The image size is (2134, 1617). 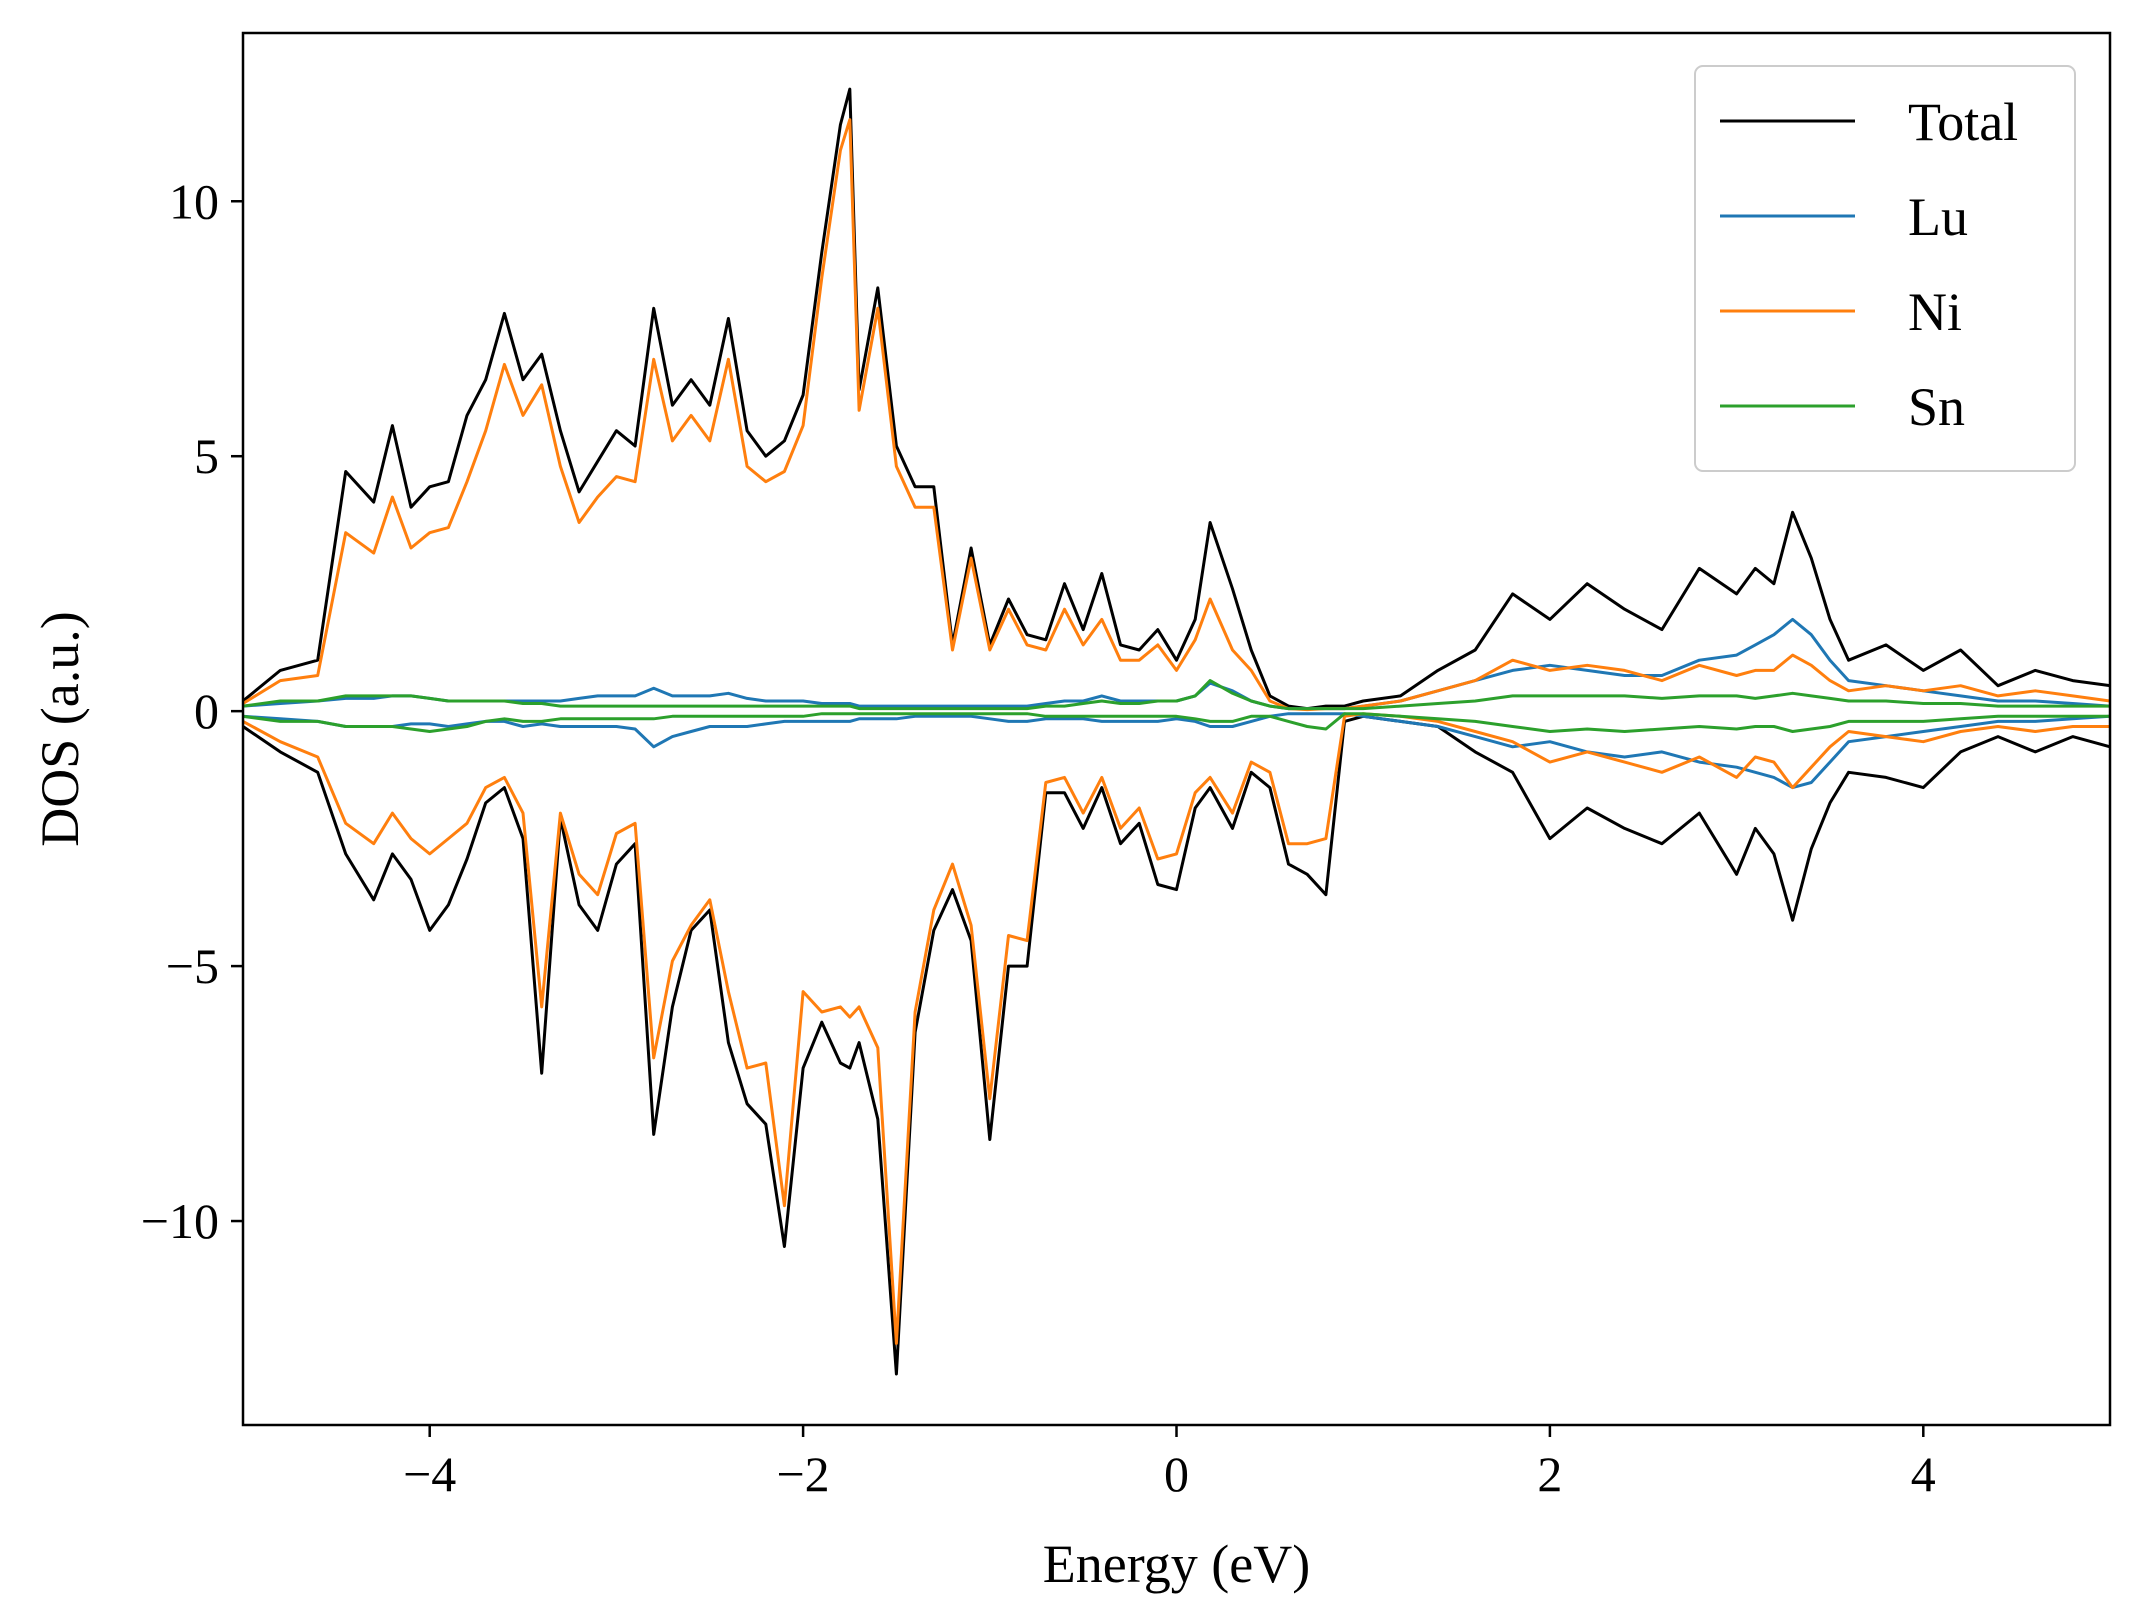 I want to click on y-tick-label: 0, so click(x=206, y=711).